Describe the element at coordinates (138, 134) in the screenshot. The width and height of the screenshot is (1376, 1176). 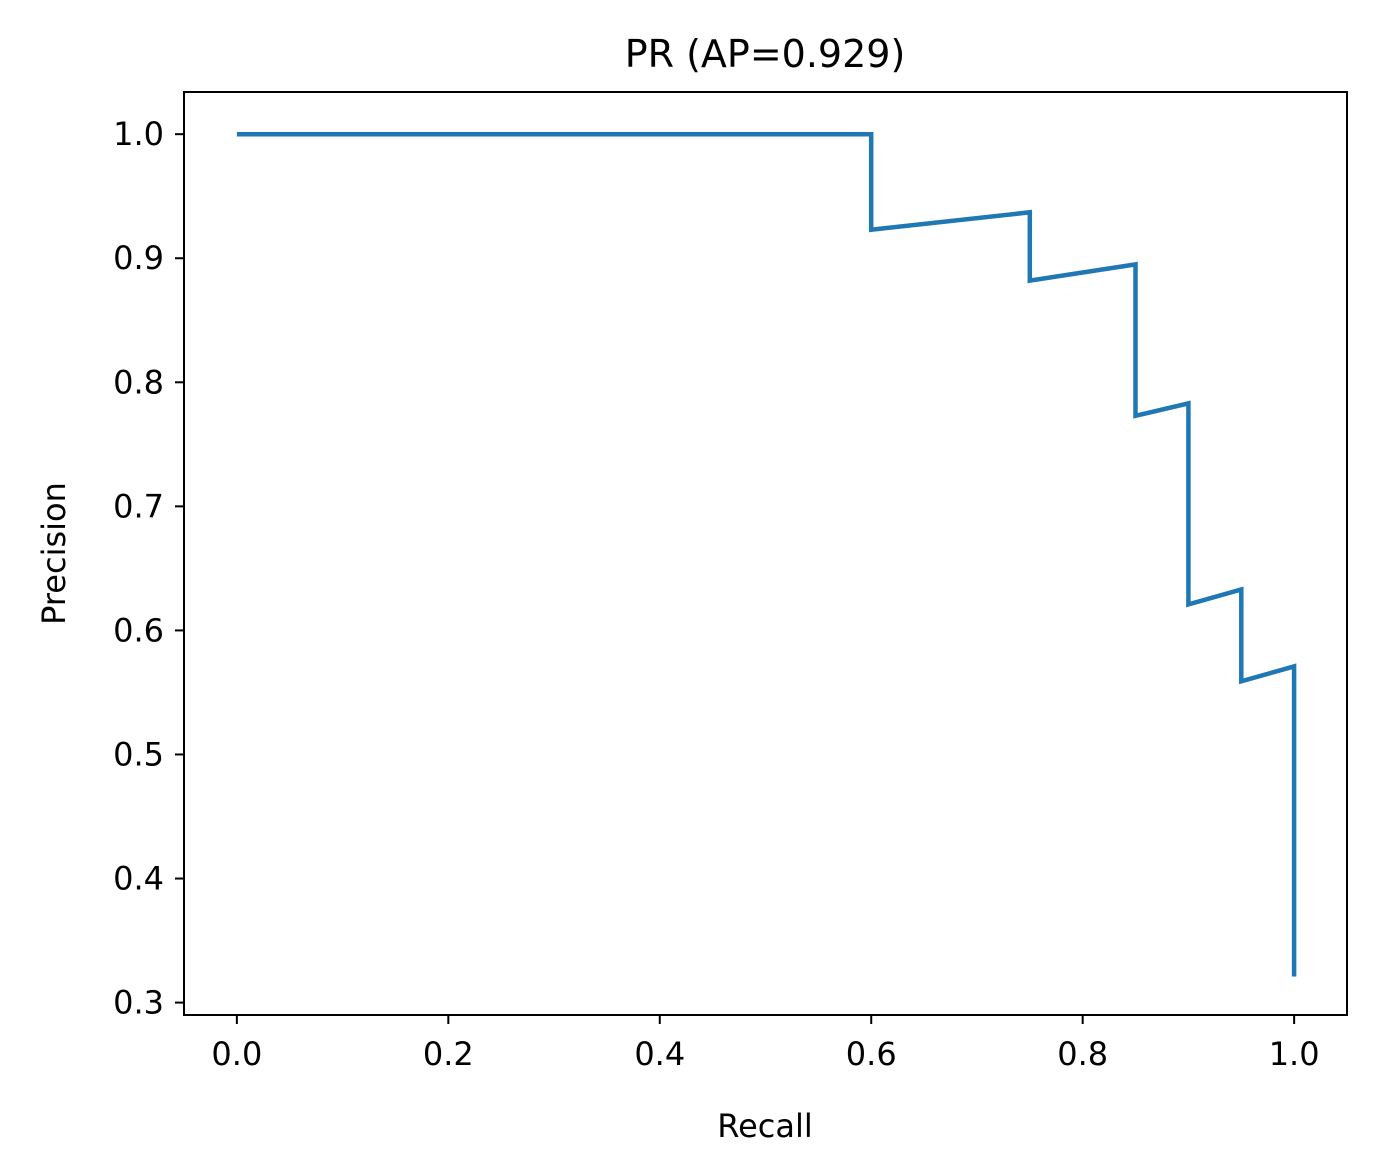
I see `y-tick-label: 1.0` at that location.